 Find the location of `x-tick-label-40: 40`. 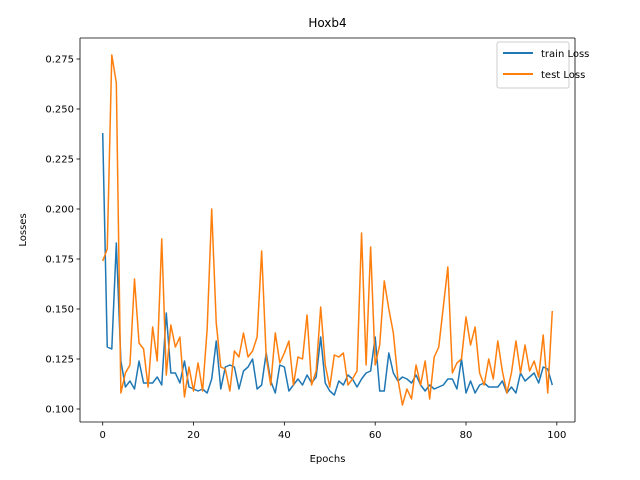

x-tick-label-40: 40 is located at coordinates (284, 435).